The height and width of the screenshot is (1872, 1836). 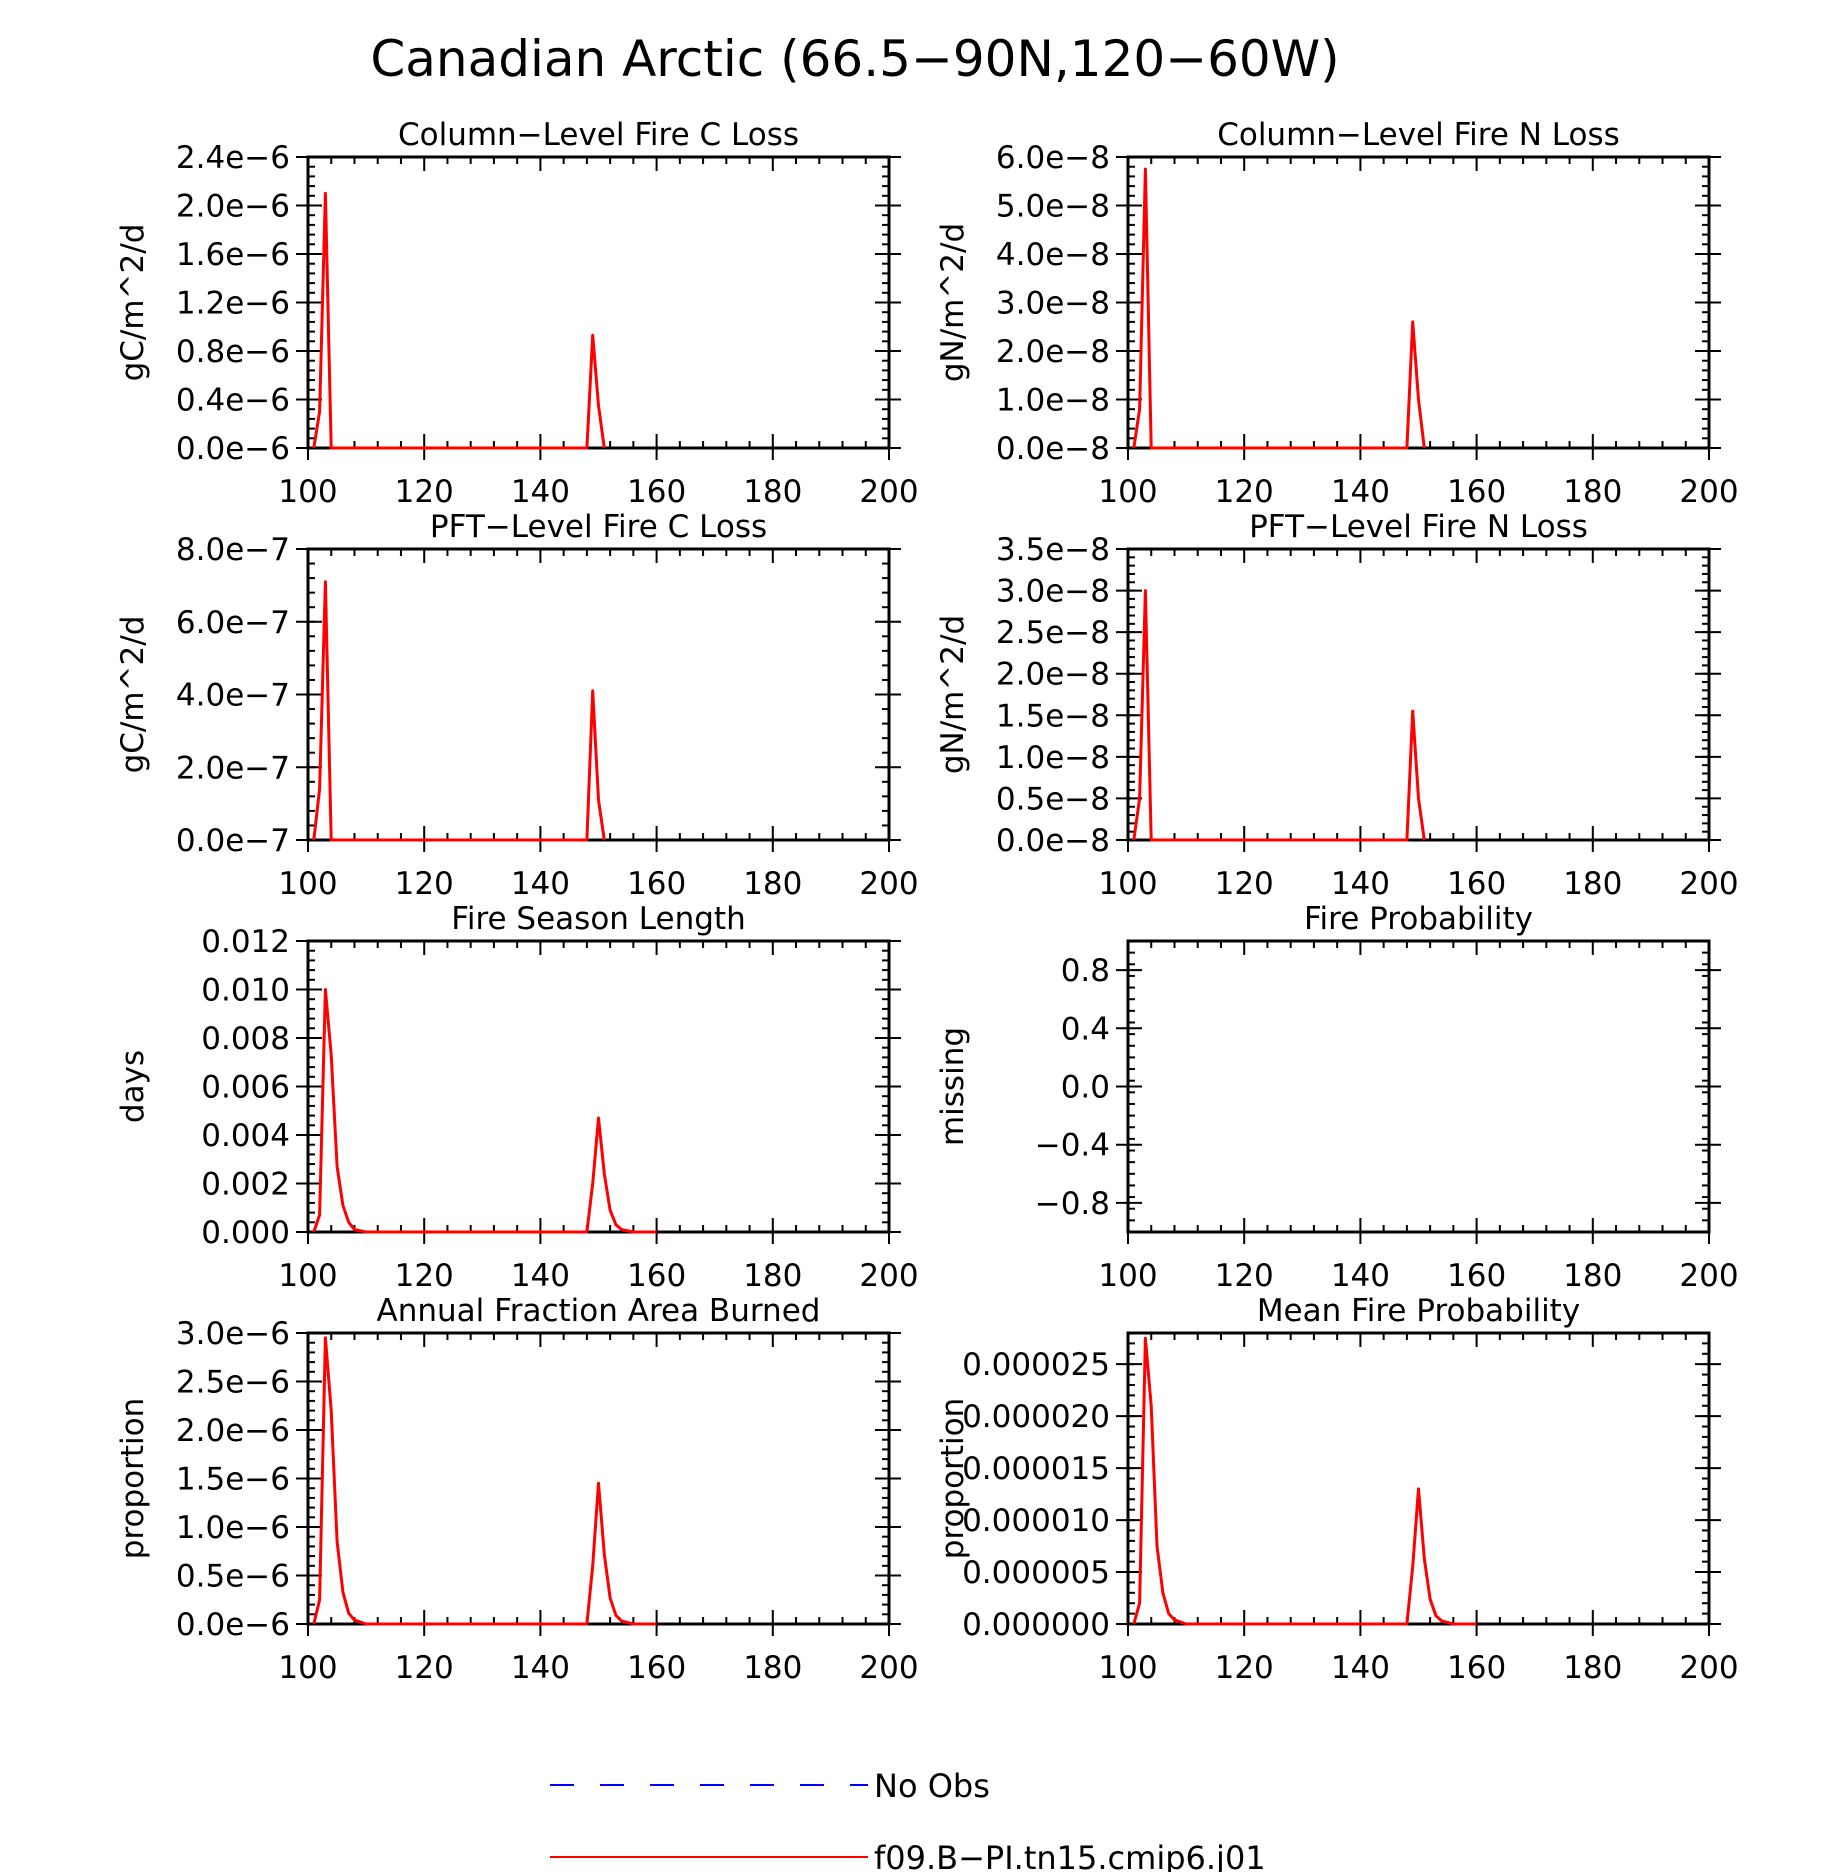 I want to click on panel-title: PFT−Level Fire N Loss, so click(x=1418, y=527).